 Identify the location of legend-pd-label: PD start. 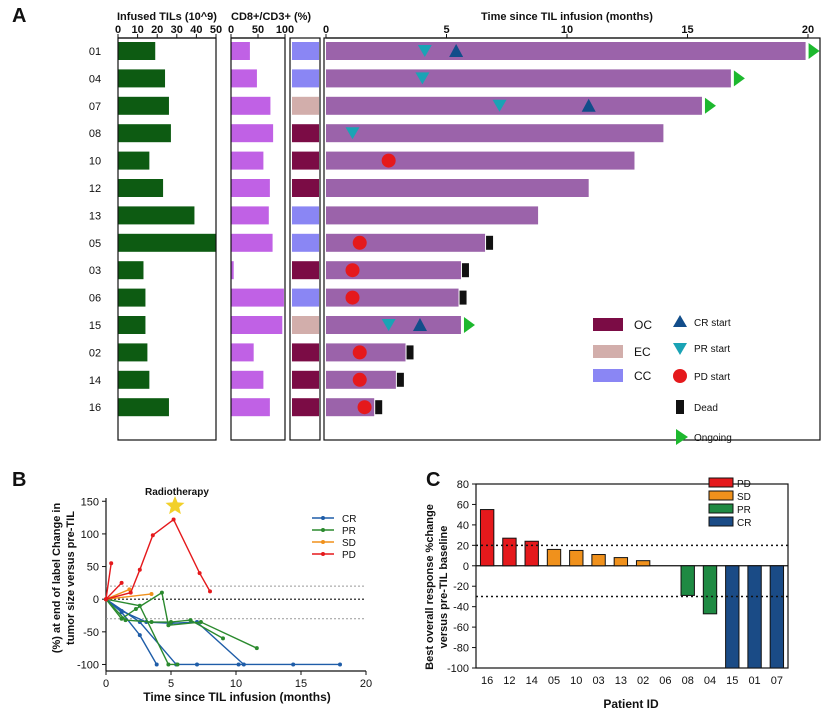
(712, 377).